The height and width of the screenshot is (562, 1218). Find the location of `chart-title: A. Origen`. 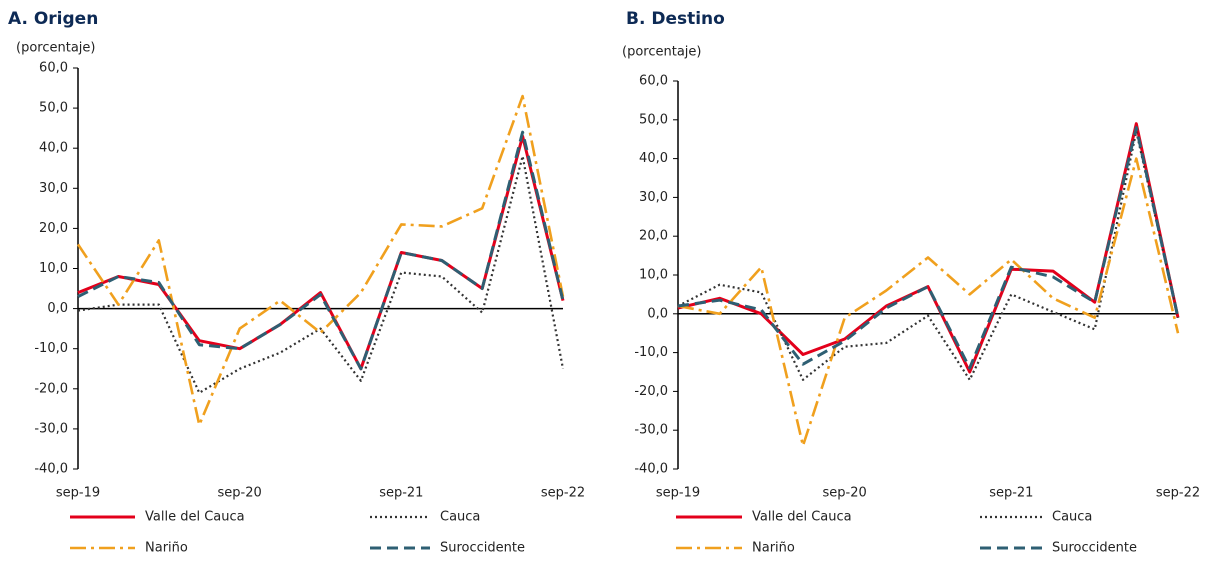

chart-title: A. Origen is located at coordinates (53, 19).